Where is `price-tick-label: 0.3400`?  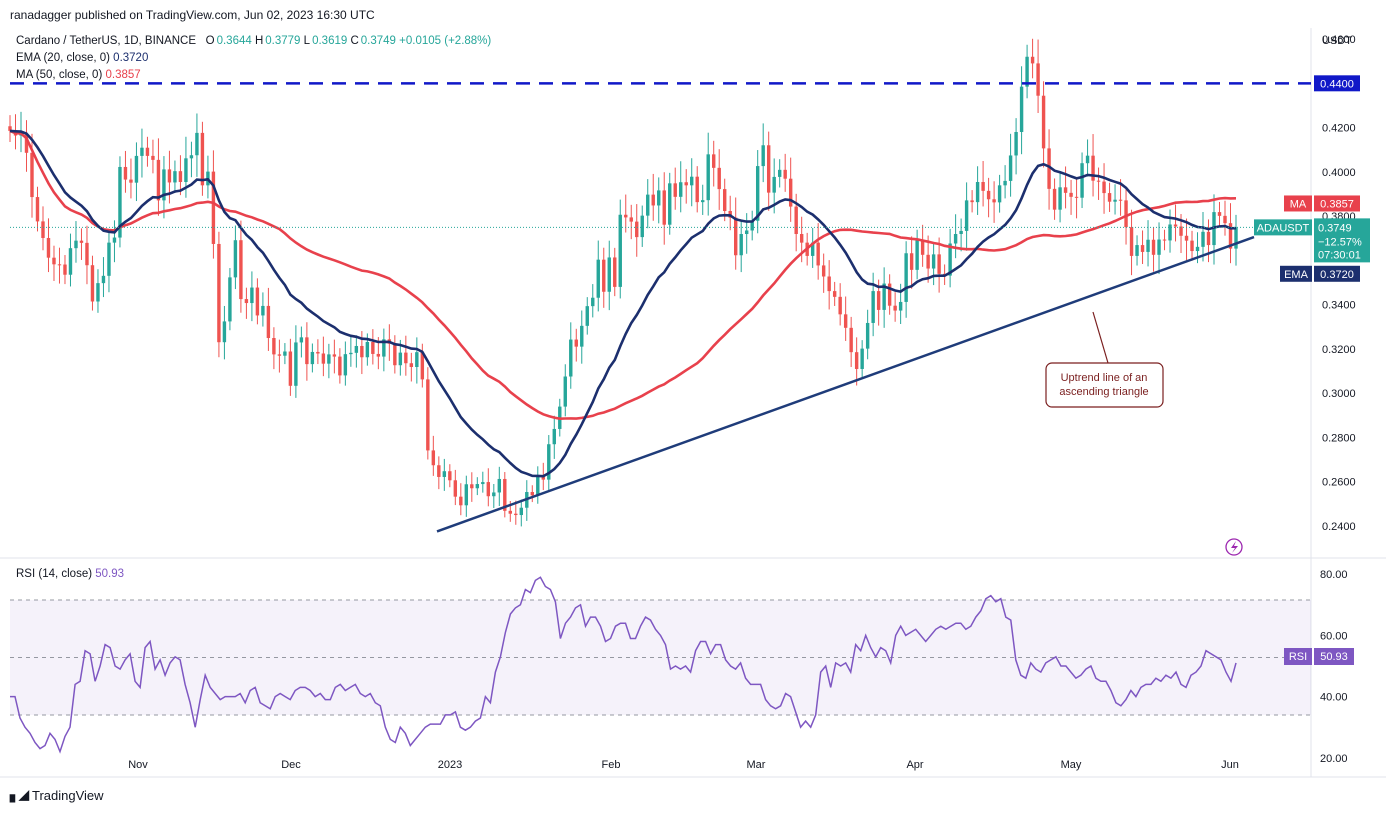
price-tick-label: 0.3400 is located at coordinates (1339, 306).